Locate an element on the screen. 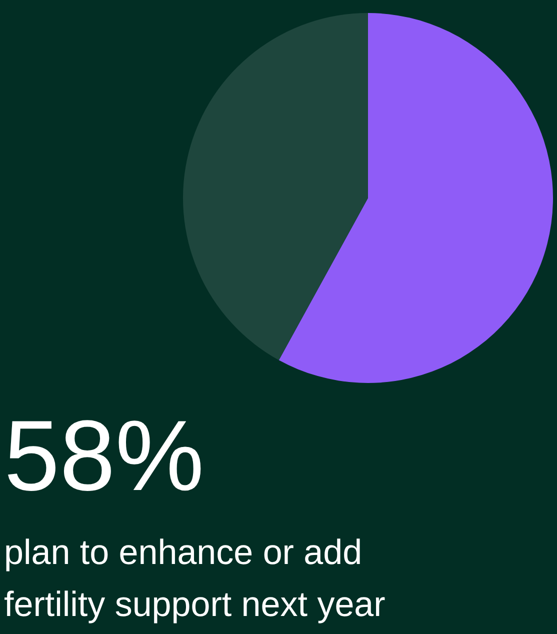  data-label: 58% is located at coordinates (104, 456).